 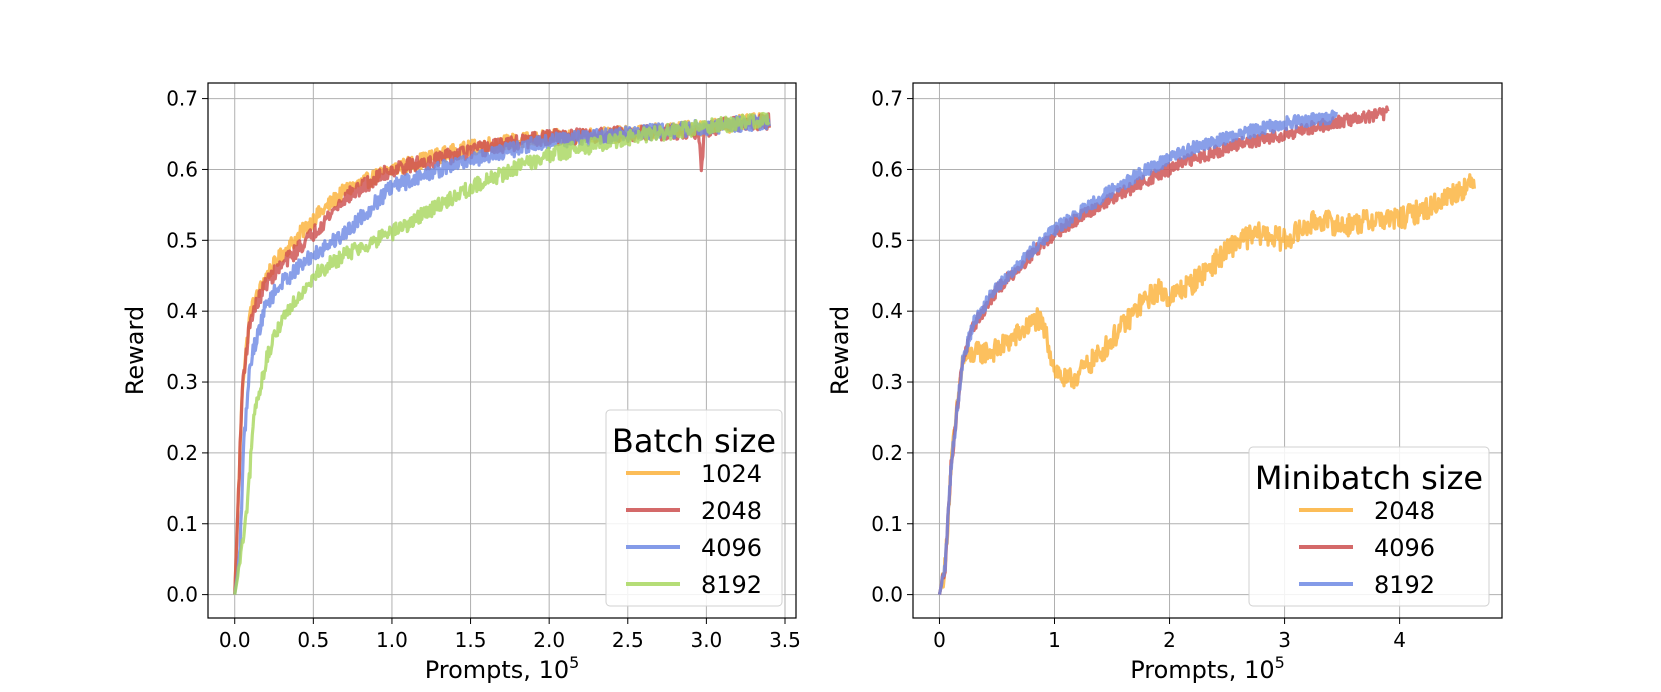 What do you see at coordinates (628, 640) in the screenshot?
I see `x-tick-label: 2.5` at bounding box center [628, 640].